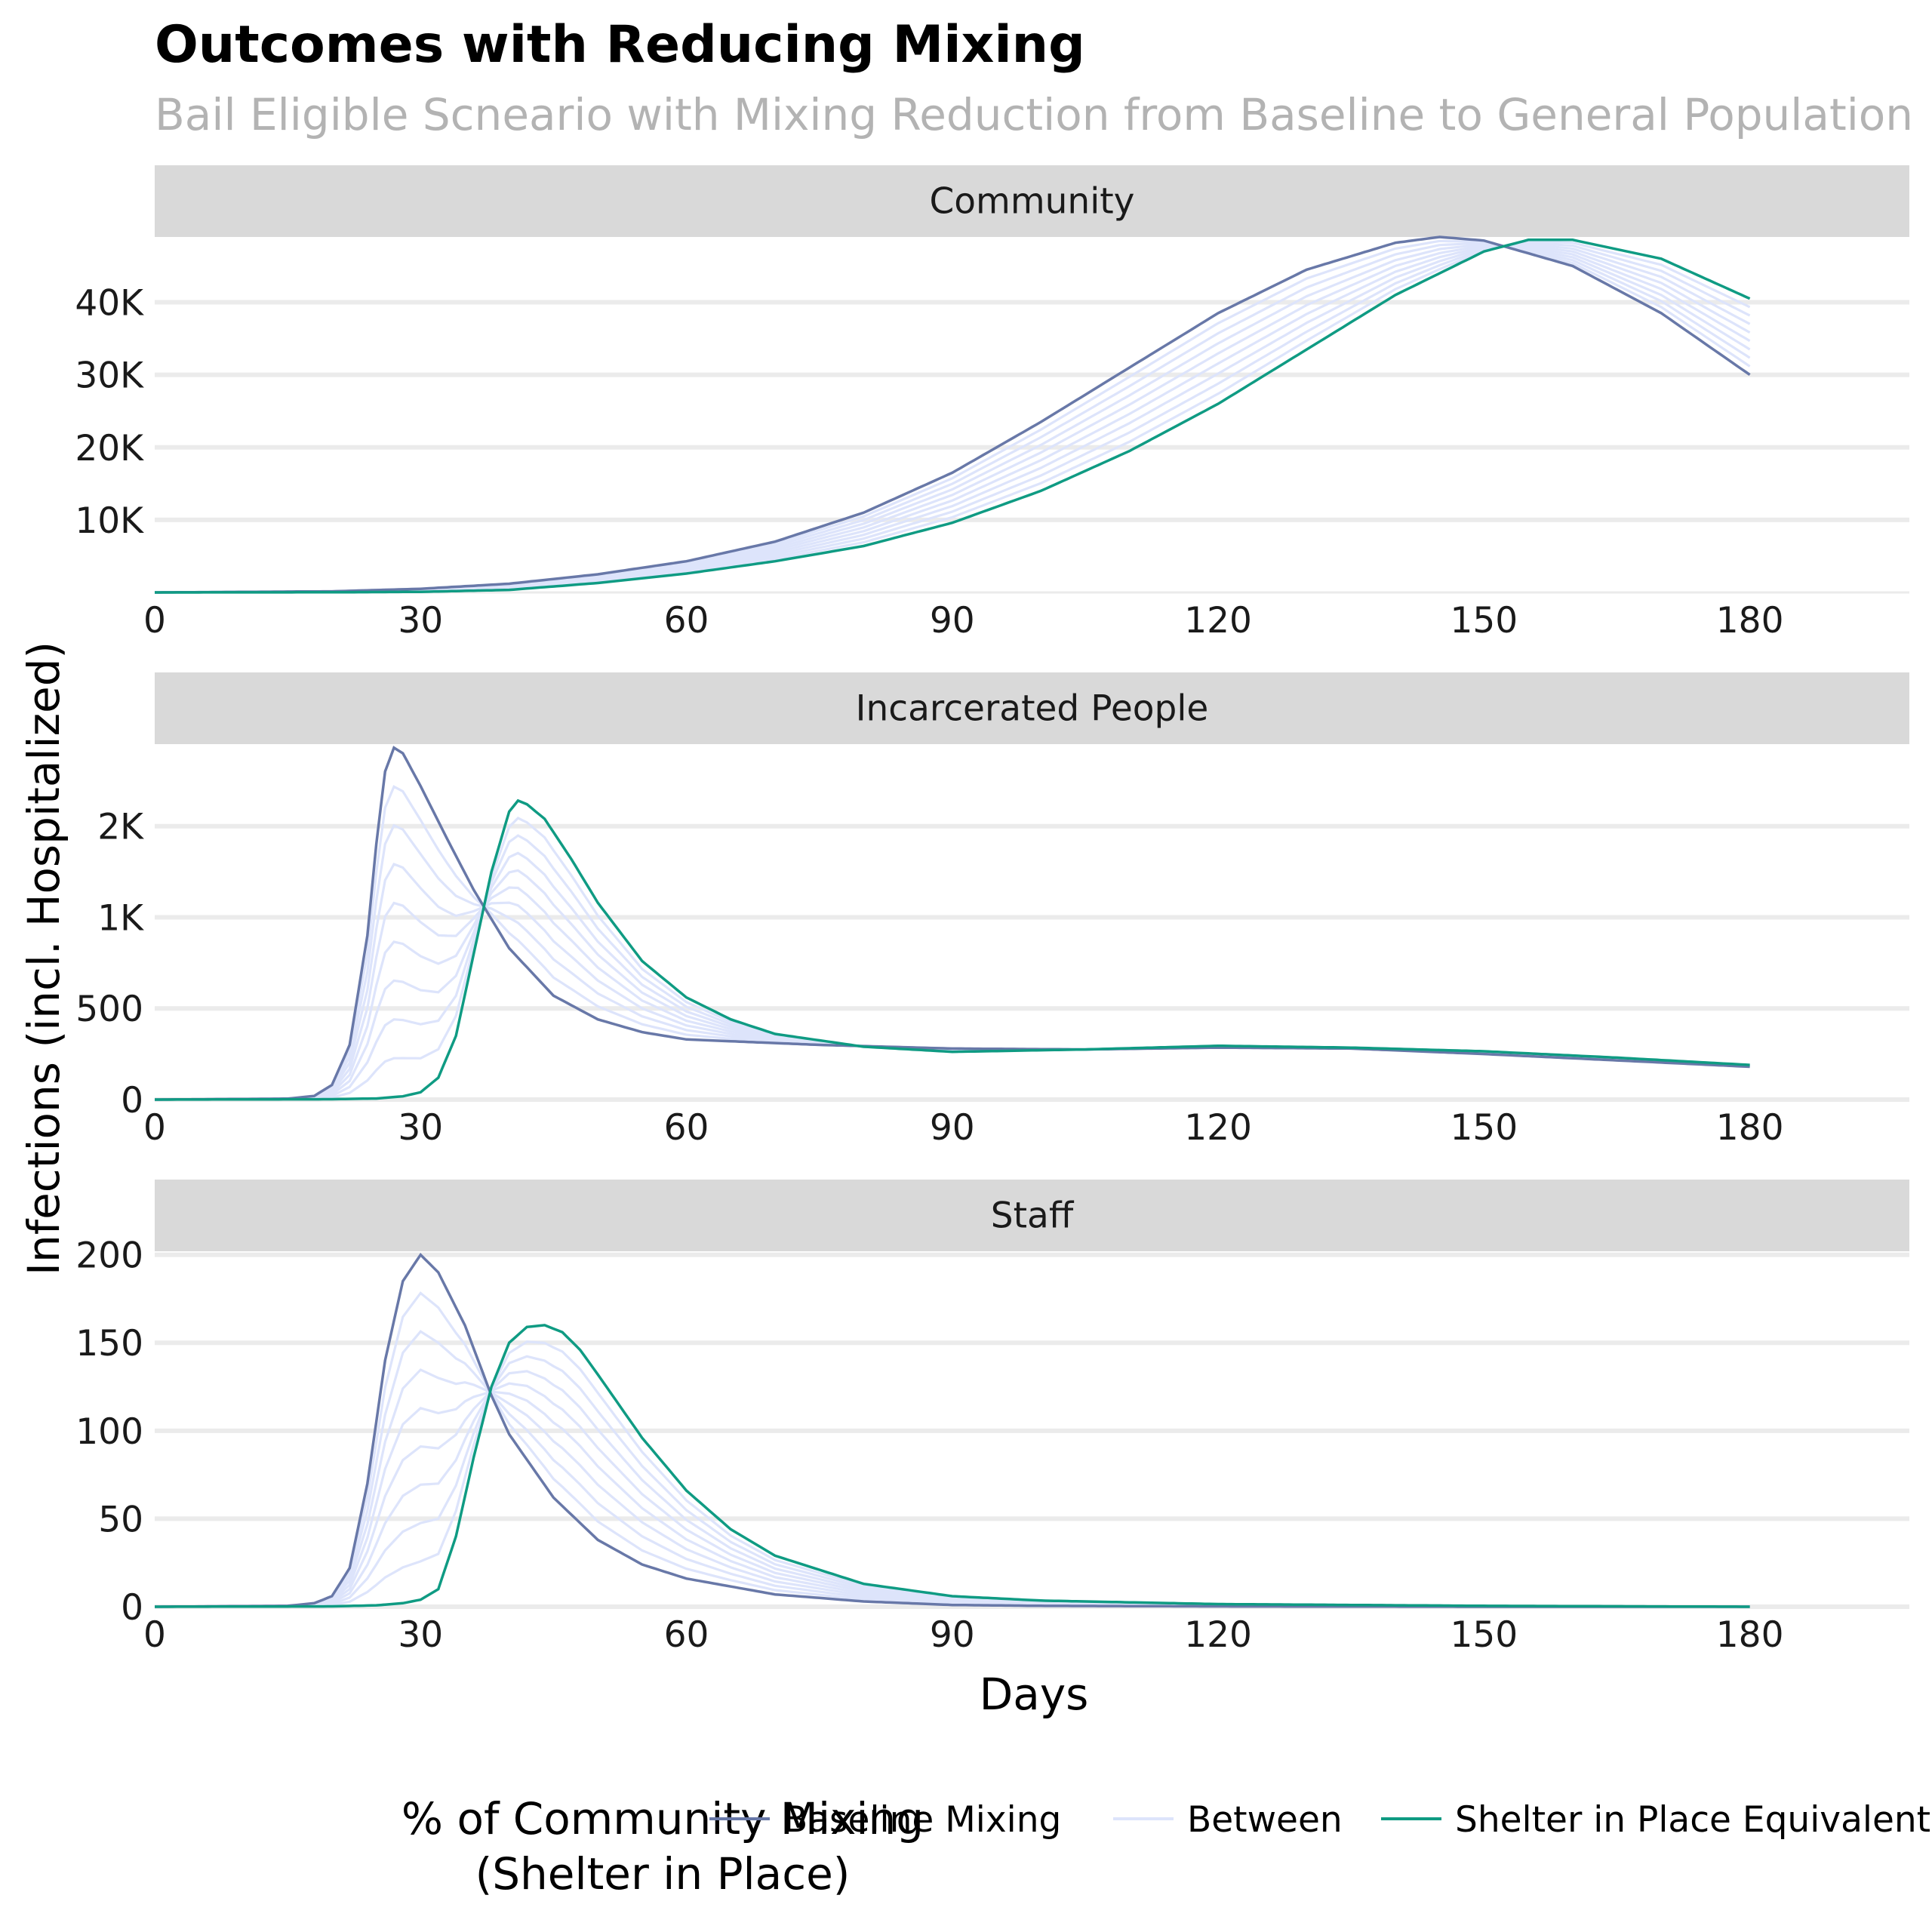  I want to click on y-tick-label: 30K, so click(109, 376).